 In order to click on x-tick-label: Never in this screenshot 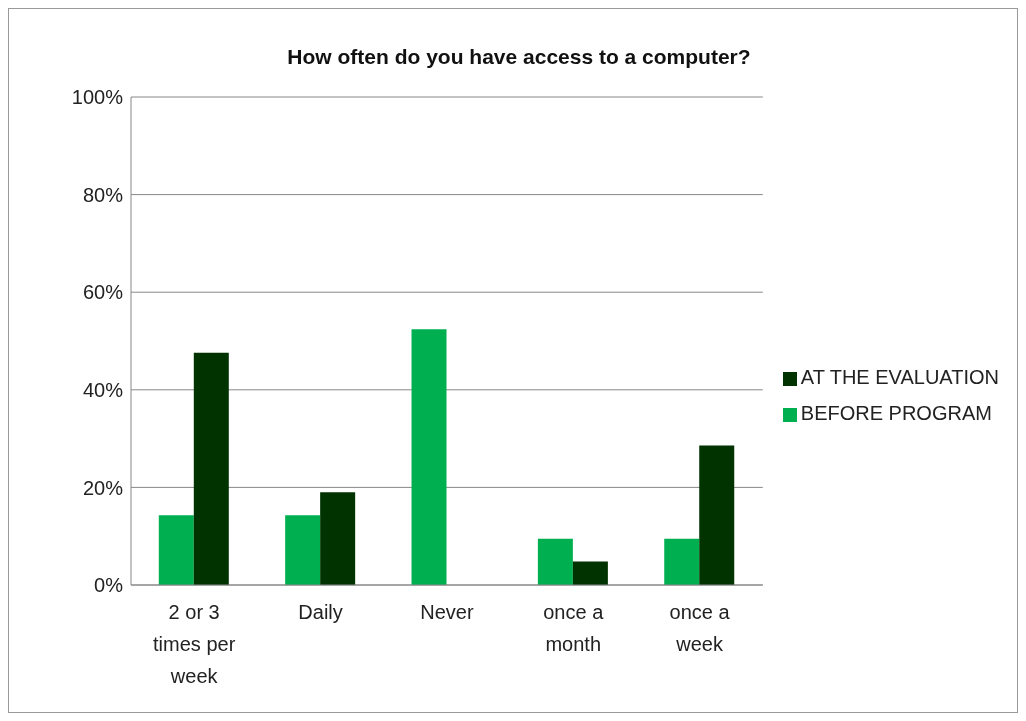, I will do `click(447, 612)`.